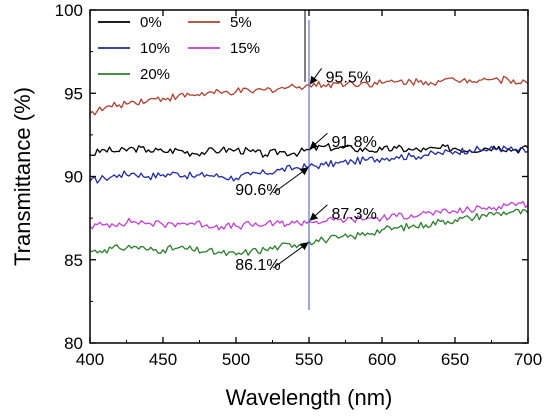  What do you see at coordinates (22, 176) in the screenshot?
I see `y-axis-title: Transmittance (%)` at bounding box center [22, 176].